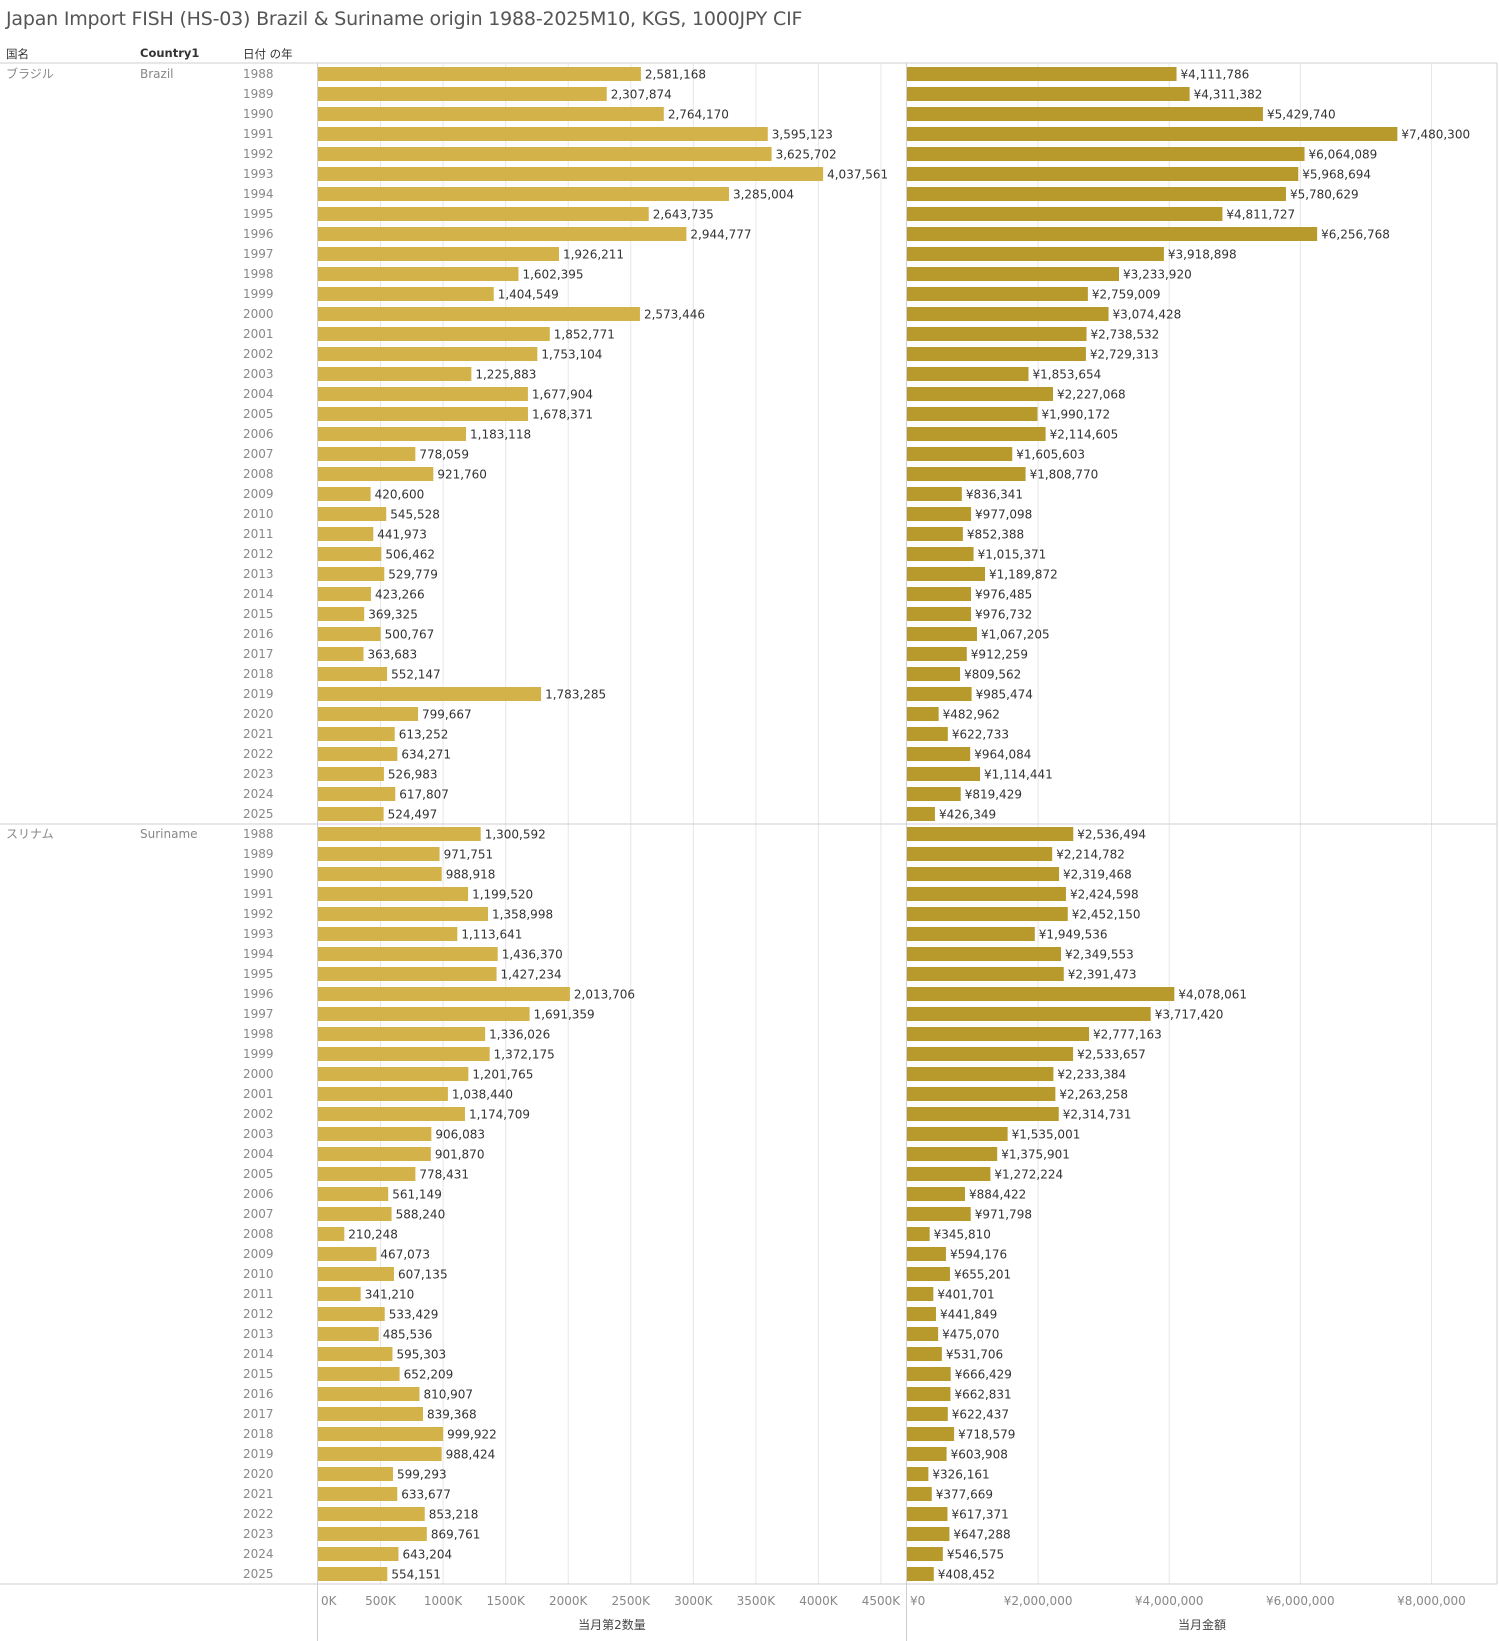 The width and height of the screenshot is (1499, 1641). Describe the element at coordinates (258, 694) in the screenshot. I see `year-label: 2019` at that location.